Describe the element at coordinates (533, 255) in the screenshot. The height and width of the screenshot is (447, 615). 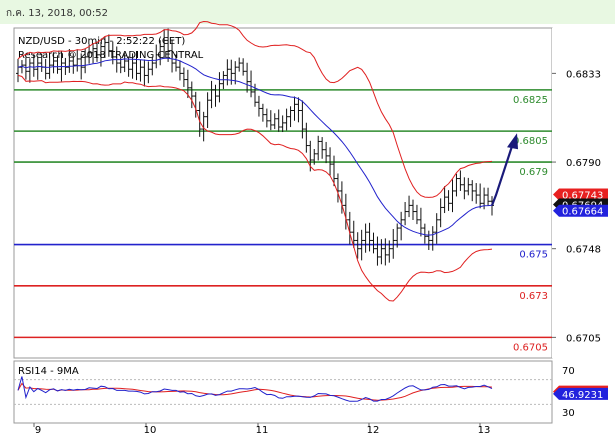
I see `level-label: 0.675` at that location.